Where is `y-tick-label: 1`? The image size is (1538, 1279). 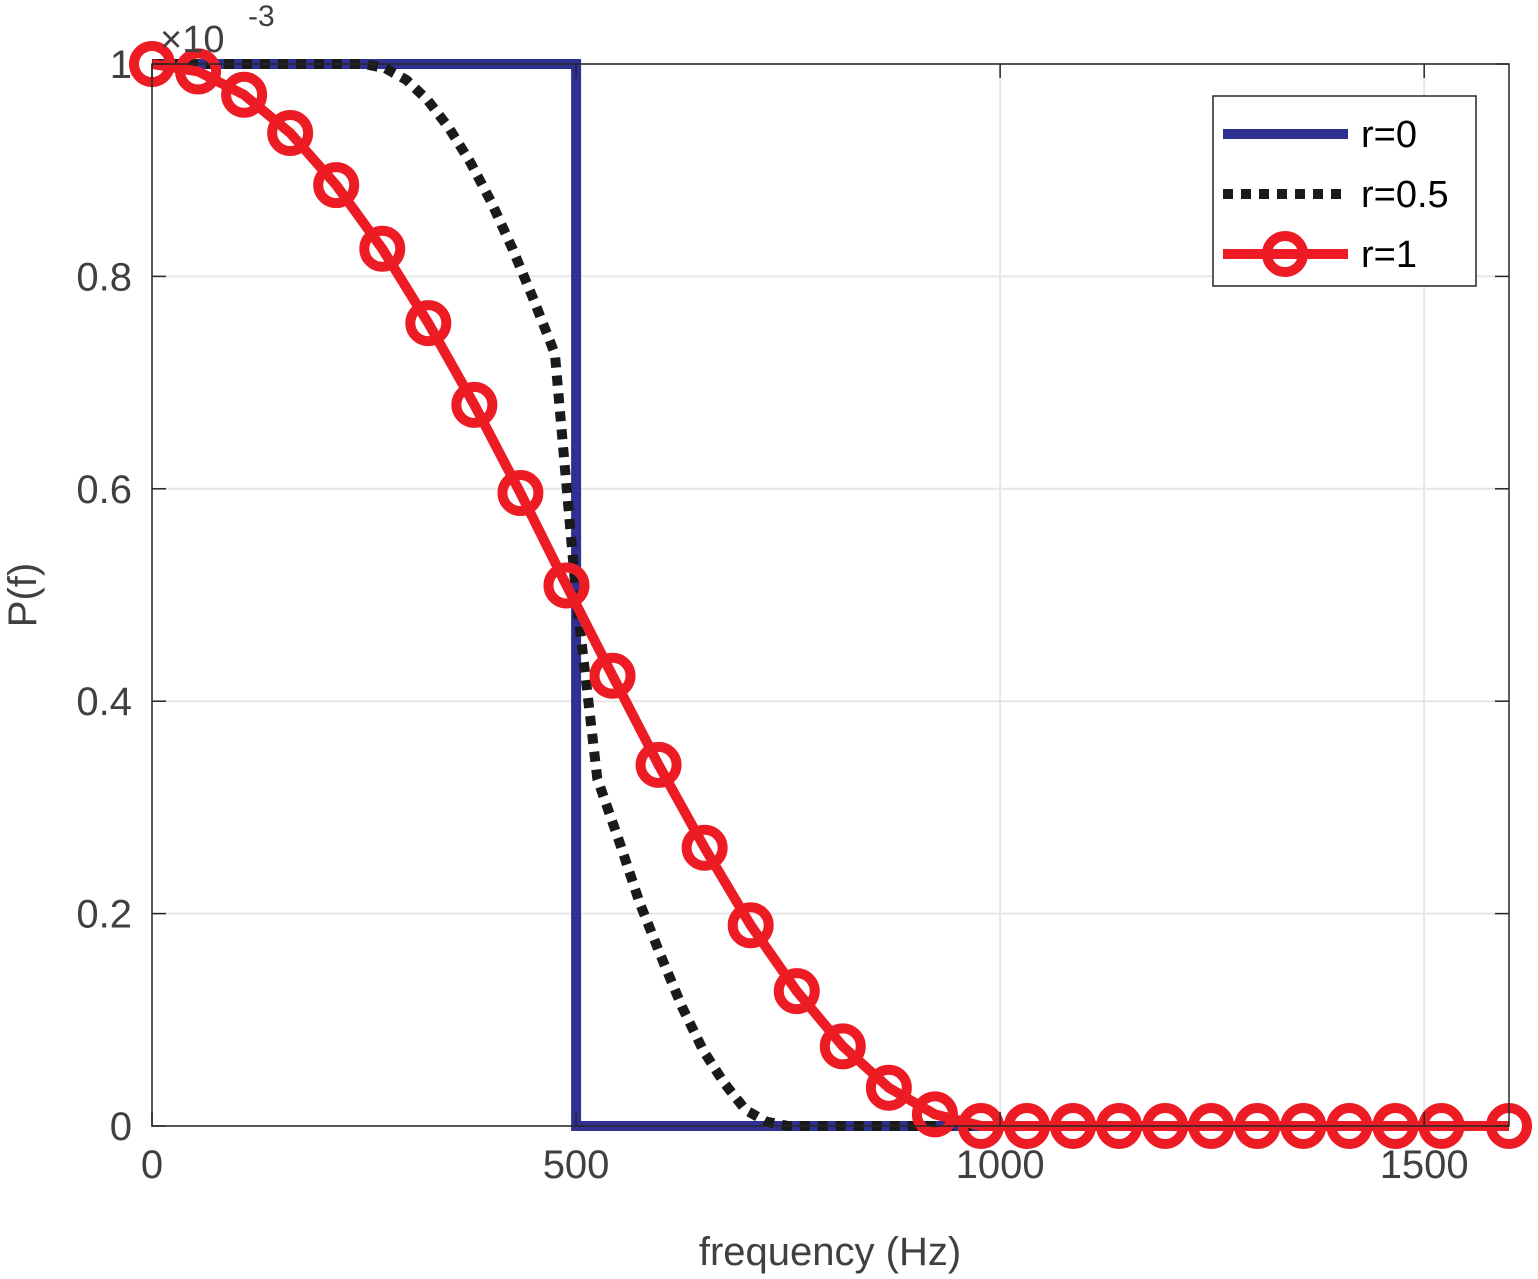 y-tick-label: 1 is located at coordinates (121, 65).